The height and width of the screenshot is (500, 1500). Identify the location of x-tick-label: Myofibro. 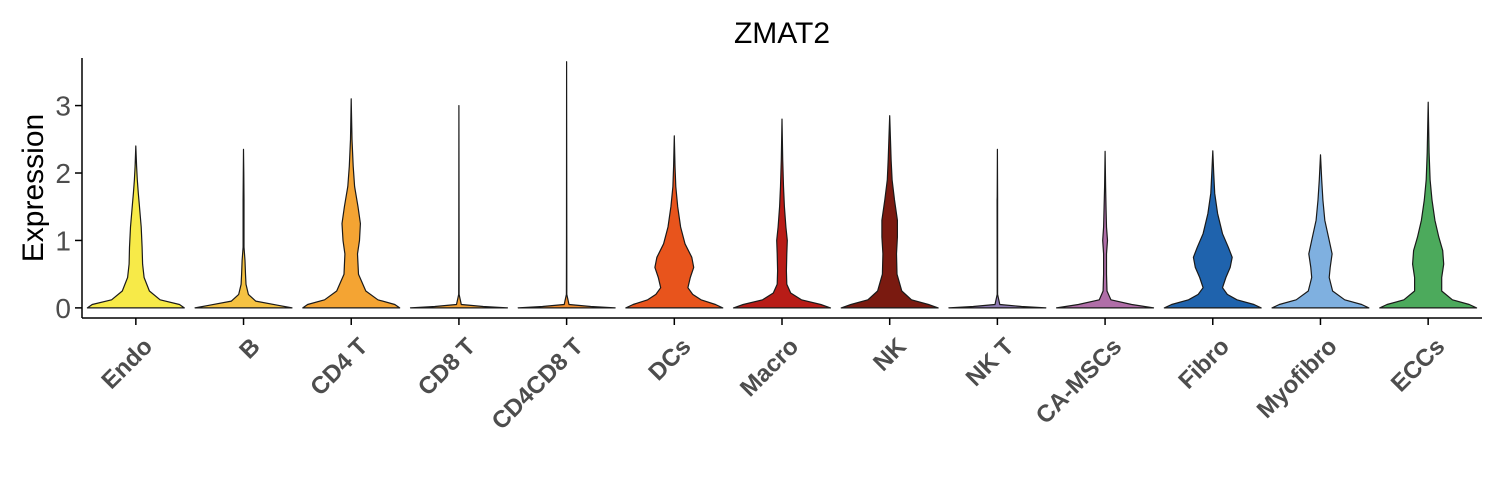
(1297, 378).